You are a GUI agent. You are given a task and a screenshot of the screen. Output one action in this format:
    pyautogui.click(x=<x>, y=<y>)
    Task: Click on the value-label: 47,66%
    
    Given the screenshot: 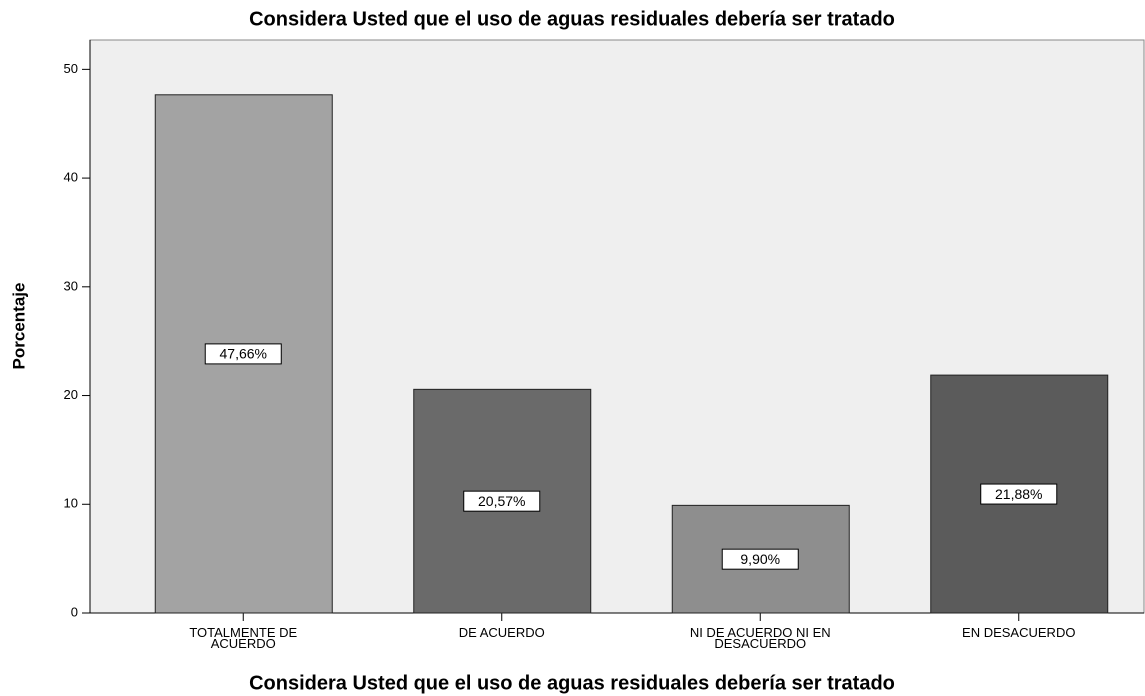 What is the action you would take?
    pyautogui.click(x=243, y=354)
    